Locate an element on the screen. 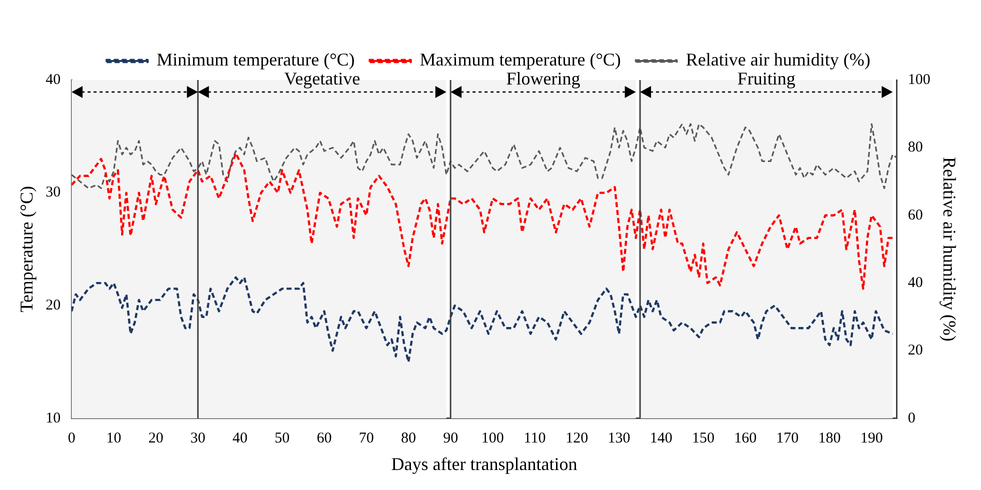 The height and width of the screenshot is (490, 981). x-tick-label: 150 is located at coordinates (703, 438).